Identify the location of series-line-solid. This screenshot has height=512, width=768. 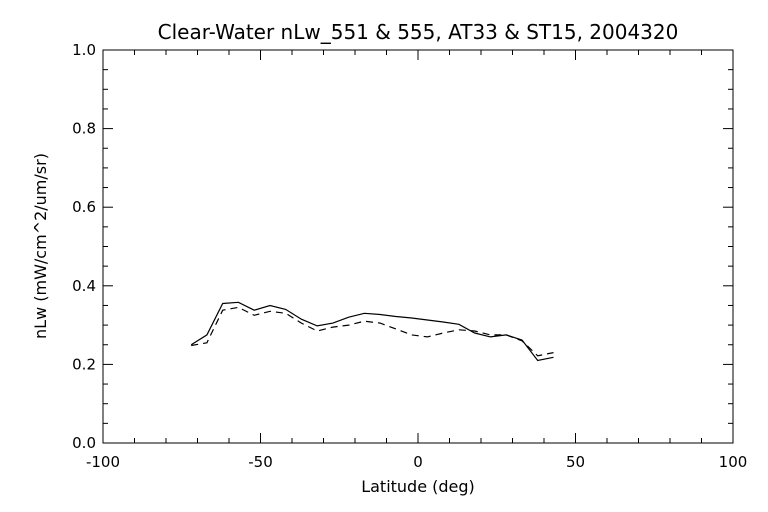
(372, 331).